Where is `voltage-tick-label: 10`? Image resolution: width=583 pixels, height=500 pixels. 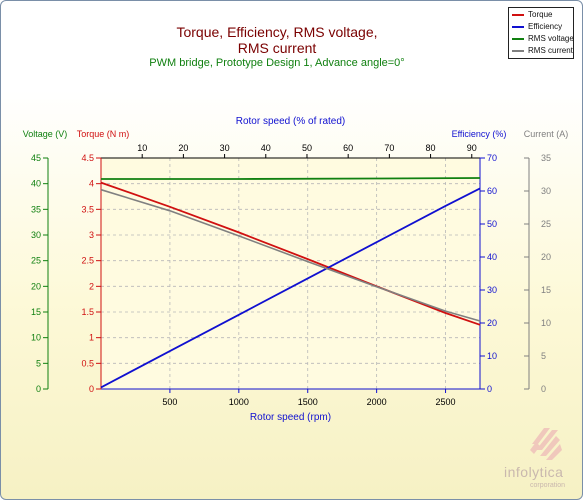 voltage-tick-label: 10 is located at coordinates (36, 338).